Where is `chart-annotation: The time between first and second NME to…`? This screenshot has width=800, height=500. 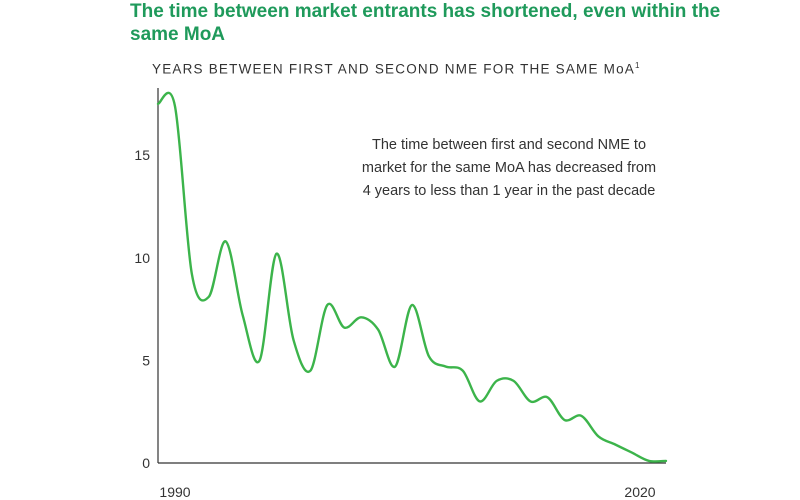
chart-annotation: The time between first and second NME to… is located at coordinates (509, 168).